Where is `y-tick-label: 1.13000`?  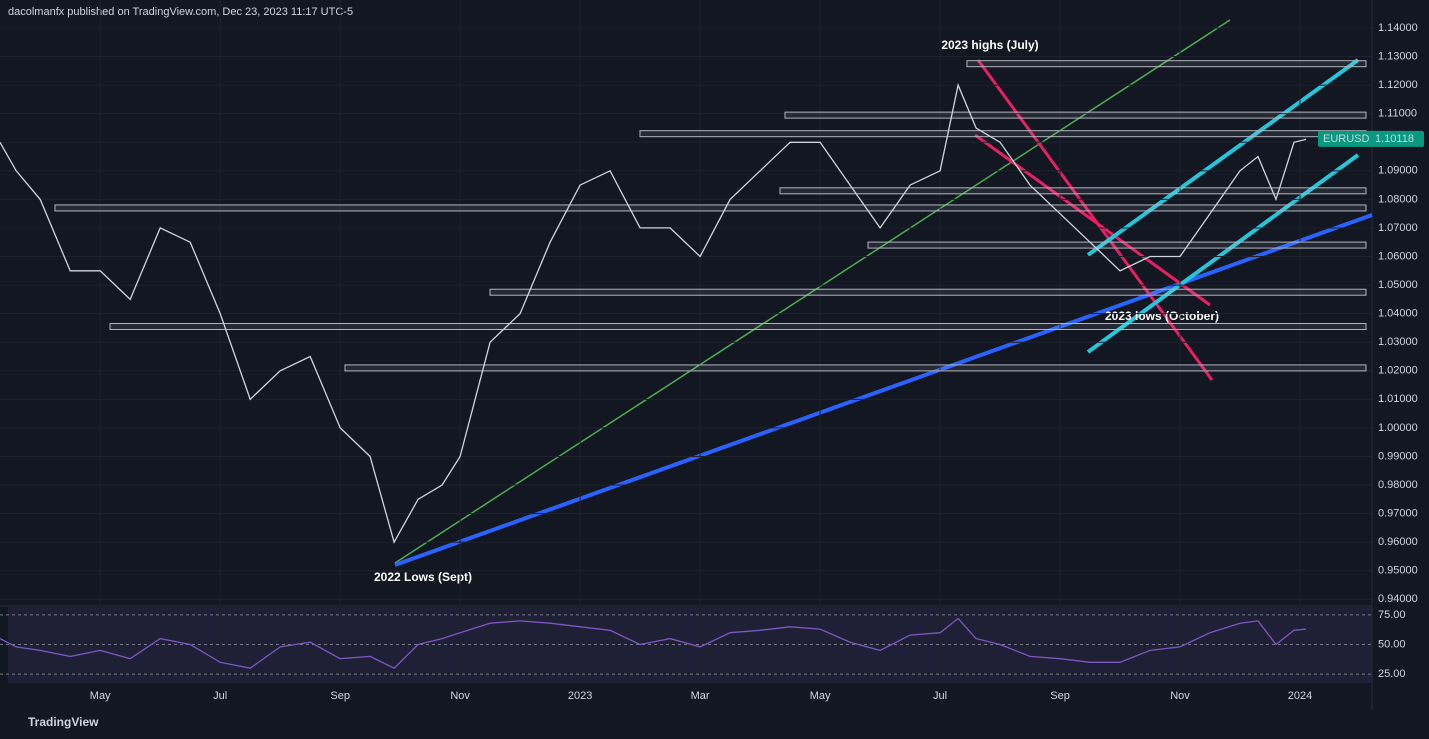 y-tick-label: 1.13000 is located at coordinates (1398, 56).